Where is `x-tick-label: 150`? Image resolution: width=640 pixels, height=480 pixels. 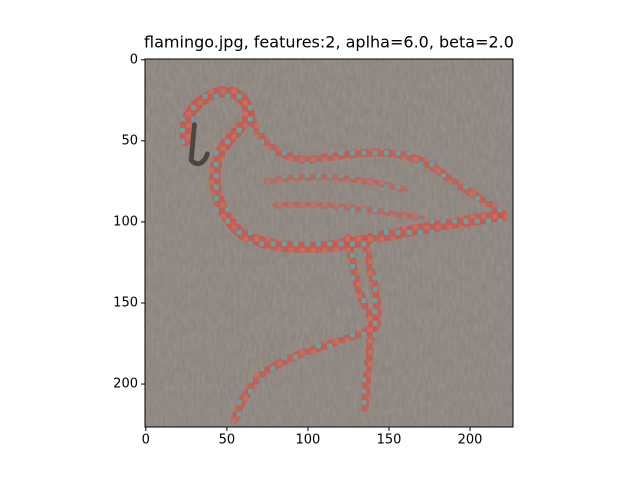 x-tick-label: 150 is located at coordinates (389, 440).